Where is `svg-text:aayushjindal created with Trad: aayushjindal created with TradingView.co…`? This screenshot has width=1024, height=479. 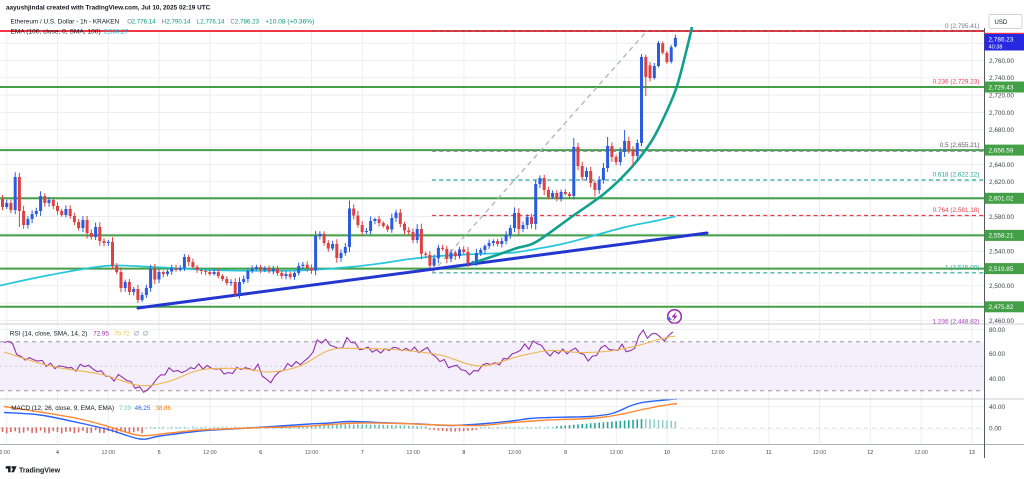 svg-text:aayushjindal created with Trad: aayushjindal created with TradingView.co… is located at coordinates (108, 7).